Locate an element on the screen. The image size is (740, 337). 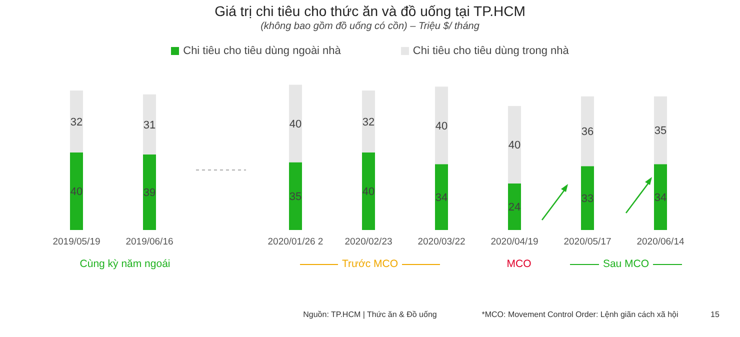
text: *MCO: Movement Control Order: Lệnh giãn cách xã hội is located at coordinates (580, 314).